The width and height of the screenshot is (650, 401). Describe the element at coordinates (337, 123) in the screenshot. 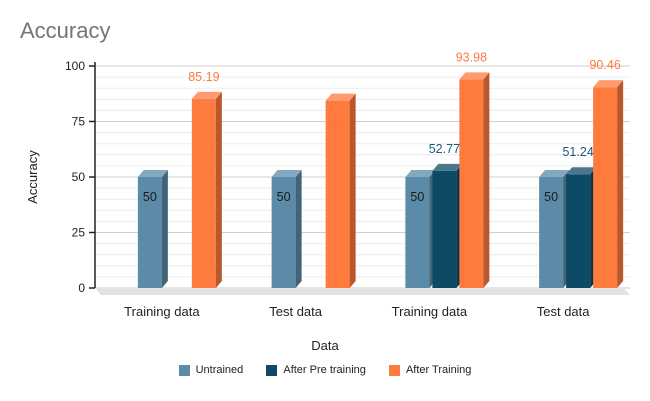

I see `data-label: 84.4` at that location.